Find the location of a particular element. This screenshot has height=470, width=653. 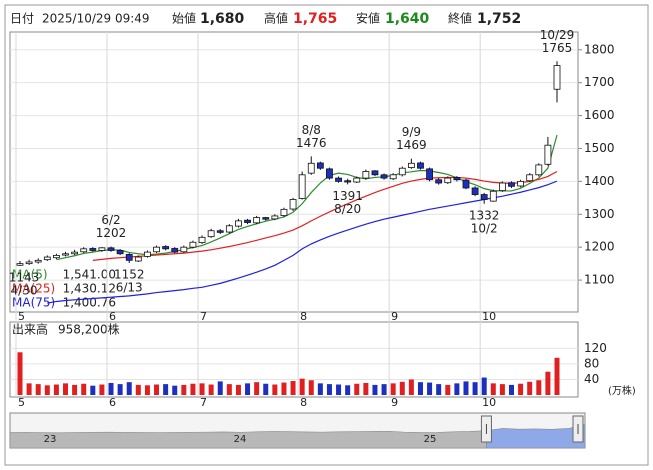

legend-name: MA(5) is located at coordinates (30, 275).